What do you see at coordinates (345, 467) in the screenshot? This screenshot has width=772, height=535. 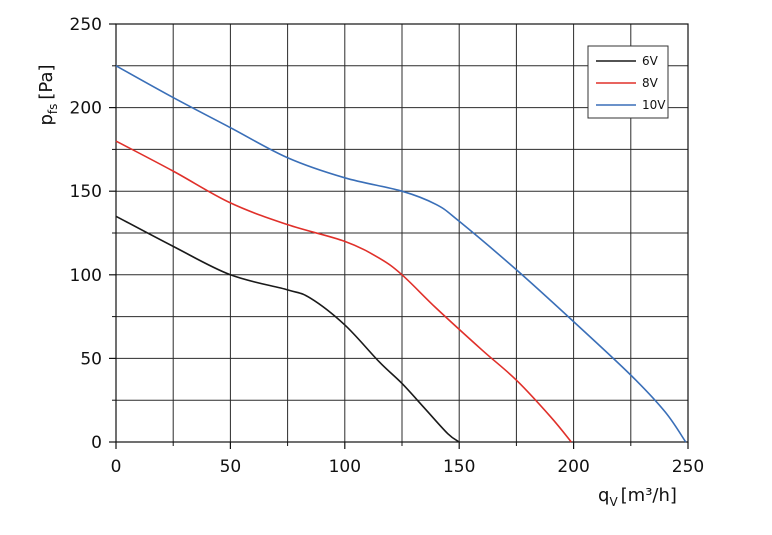 I see `x-tick-label: 100` at bounding box center [345, 467].